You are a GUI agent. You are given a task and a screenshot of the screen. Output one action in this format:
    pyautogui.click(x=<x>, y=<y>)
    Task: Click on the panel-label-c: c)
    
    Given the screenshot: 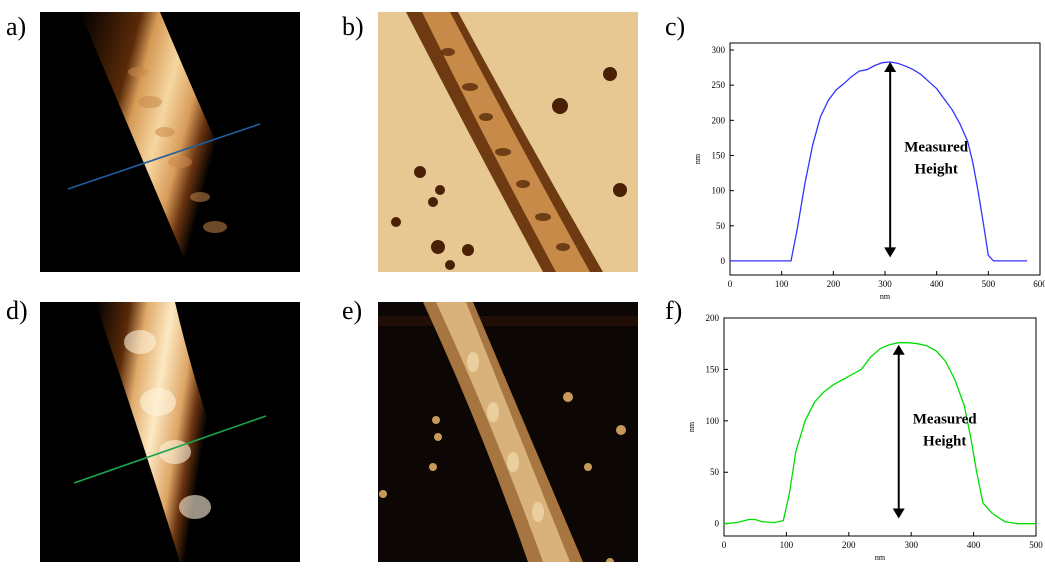 What is the action you would take?
    pyautogui.click(x=675, y=26)
    